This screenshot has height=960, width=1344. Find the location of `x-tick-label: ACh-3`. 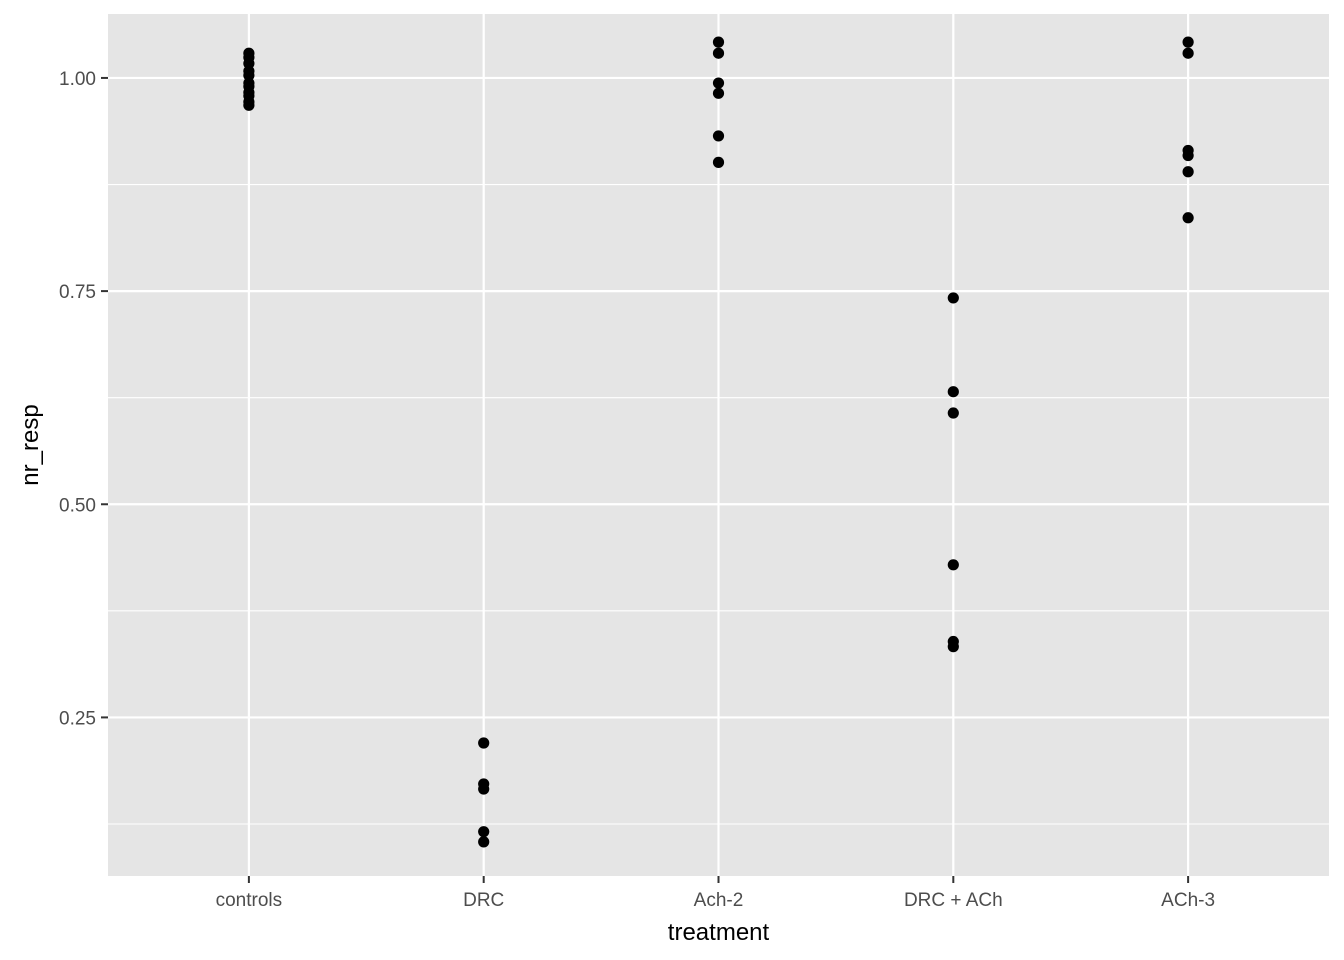

x-tick-label: ACh-3 is located at coordinates (1188, 900).